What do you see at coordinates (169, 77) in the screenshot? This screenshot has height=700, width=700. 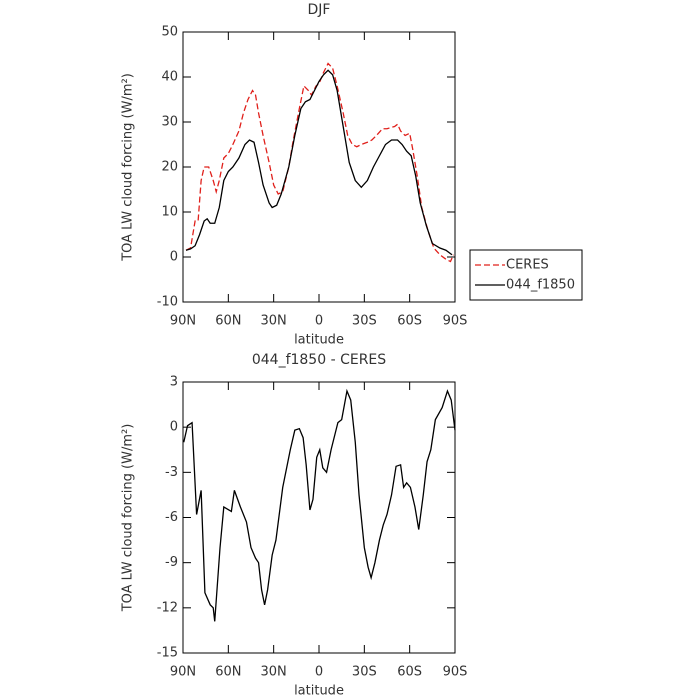 I see `y-tick-label: 40` at bounding box center [169, 77].